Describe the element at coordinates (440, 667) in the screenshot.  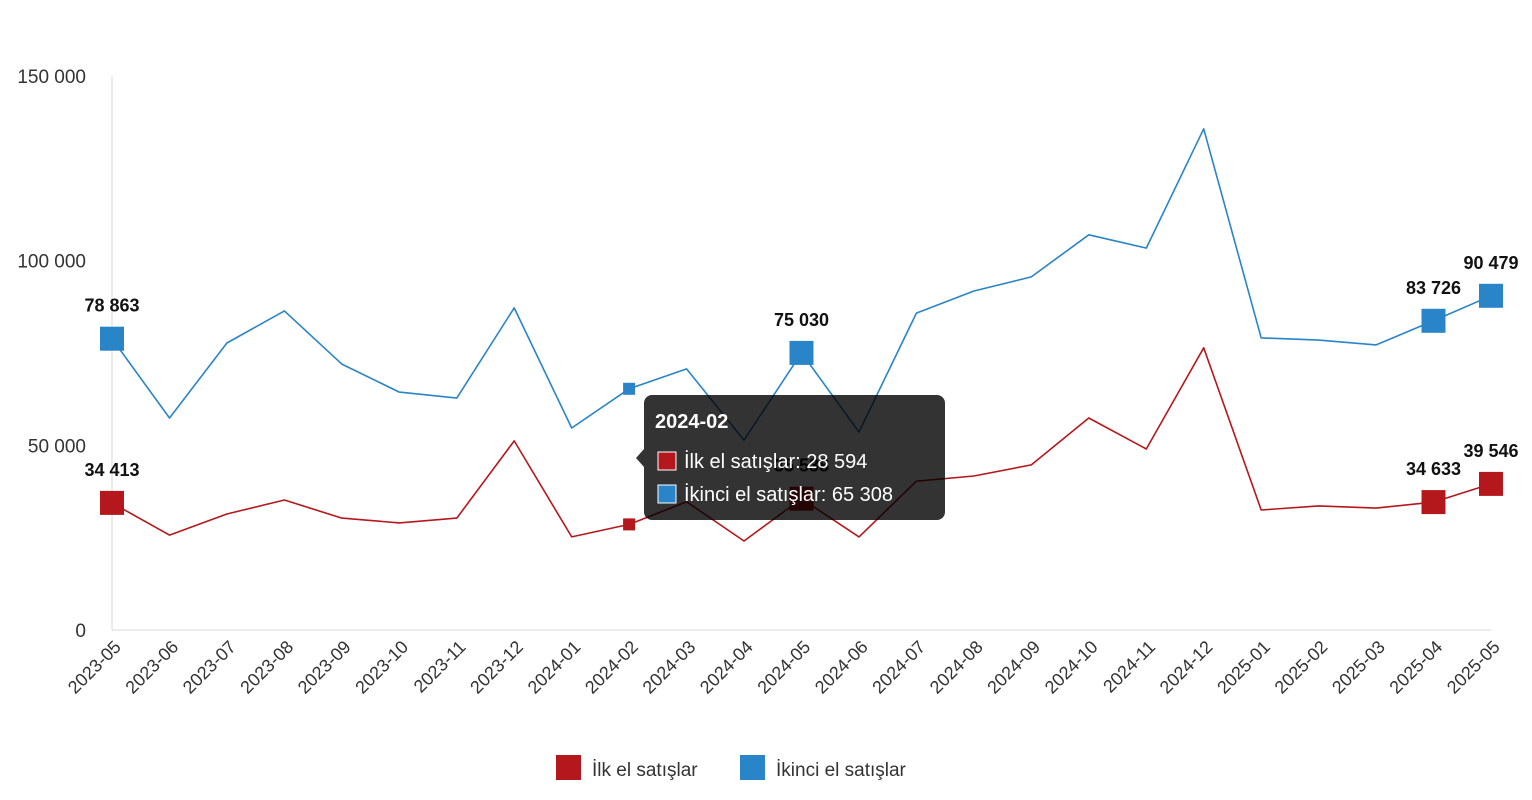
I see `x-tick-label: 2023-11` at that location.